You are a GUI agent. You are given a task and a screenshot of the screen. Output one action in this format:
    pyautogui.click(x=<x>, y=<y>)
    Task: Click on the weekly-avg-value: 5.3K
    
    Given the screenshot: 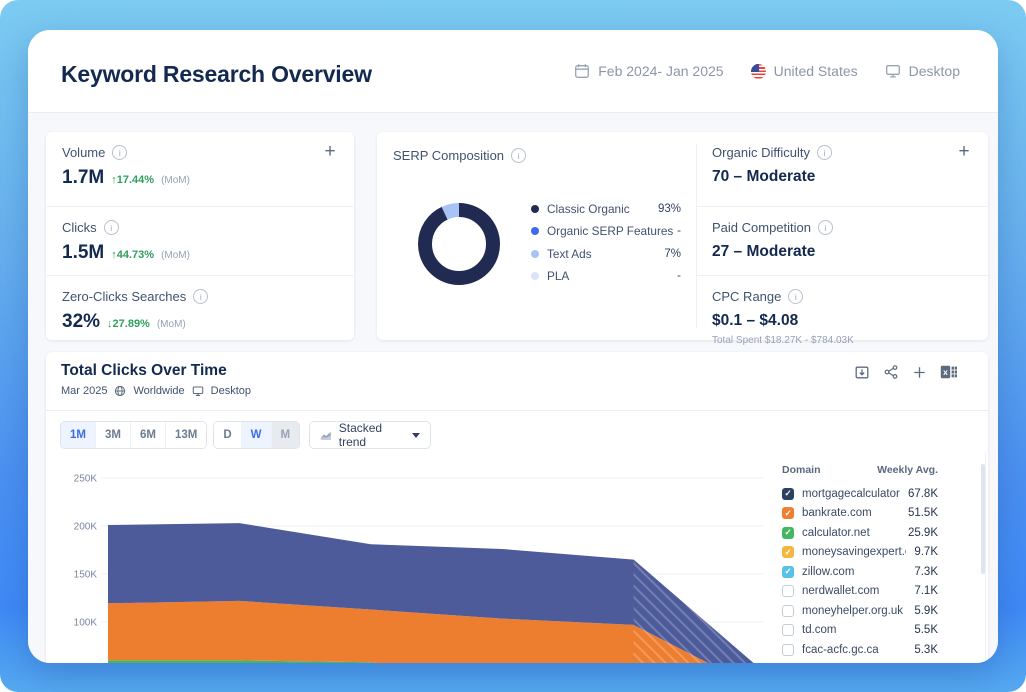 What is the action you would take?
    pyautogui.click(x=926, y=649)
    